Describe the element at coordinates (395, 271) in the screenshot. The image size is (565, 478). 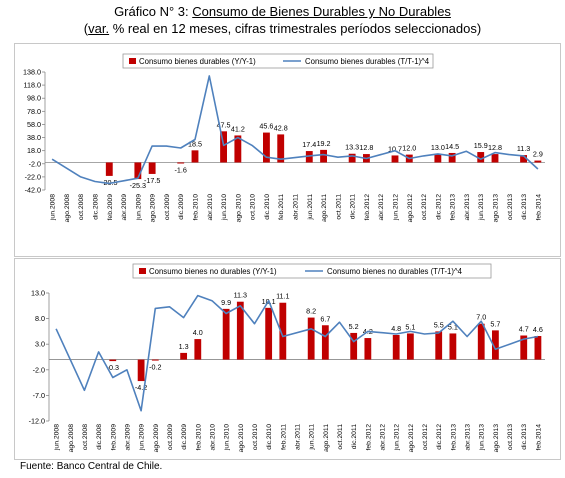
I see `legend-label: Consumo bienes no durables (T/T-1)^4` at that location.